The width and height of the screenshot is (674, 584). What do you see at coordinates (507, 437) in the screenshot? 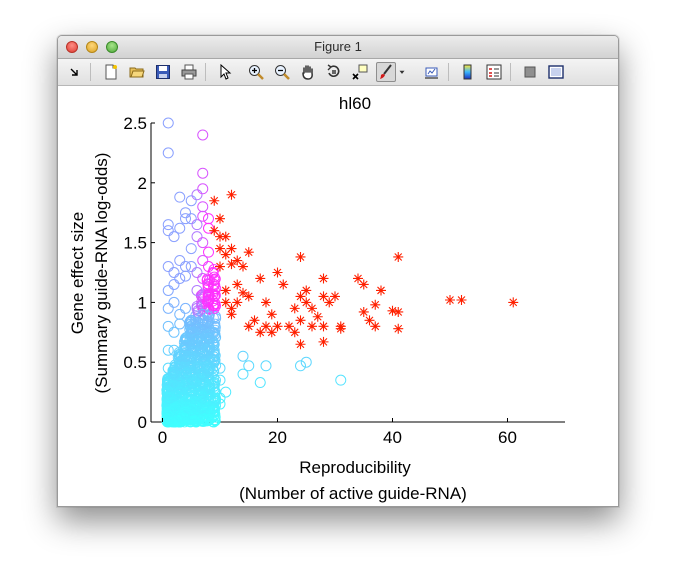
I see `x-tick-label: 60` at bounding box center [507, 437].